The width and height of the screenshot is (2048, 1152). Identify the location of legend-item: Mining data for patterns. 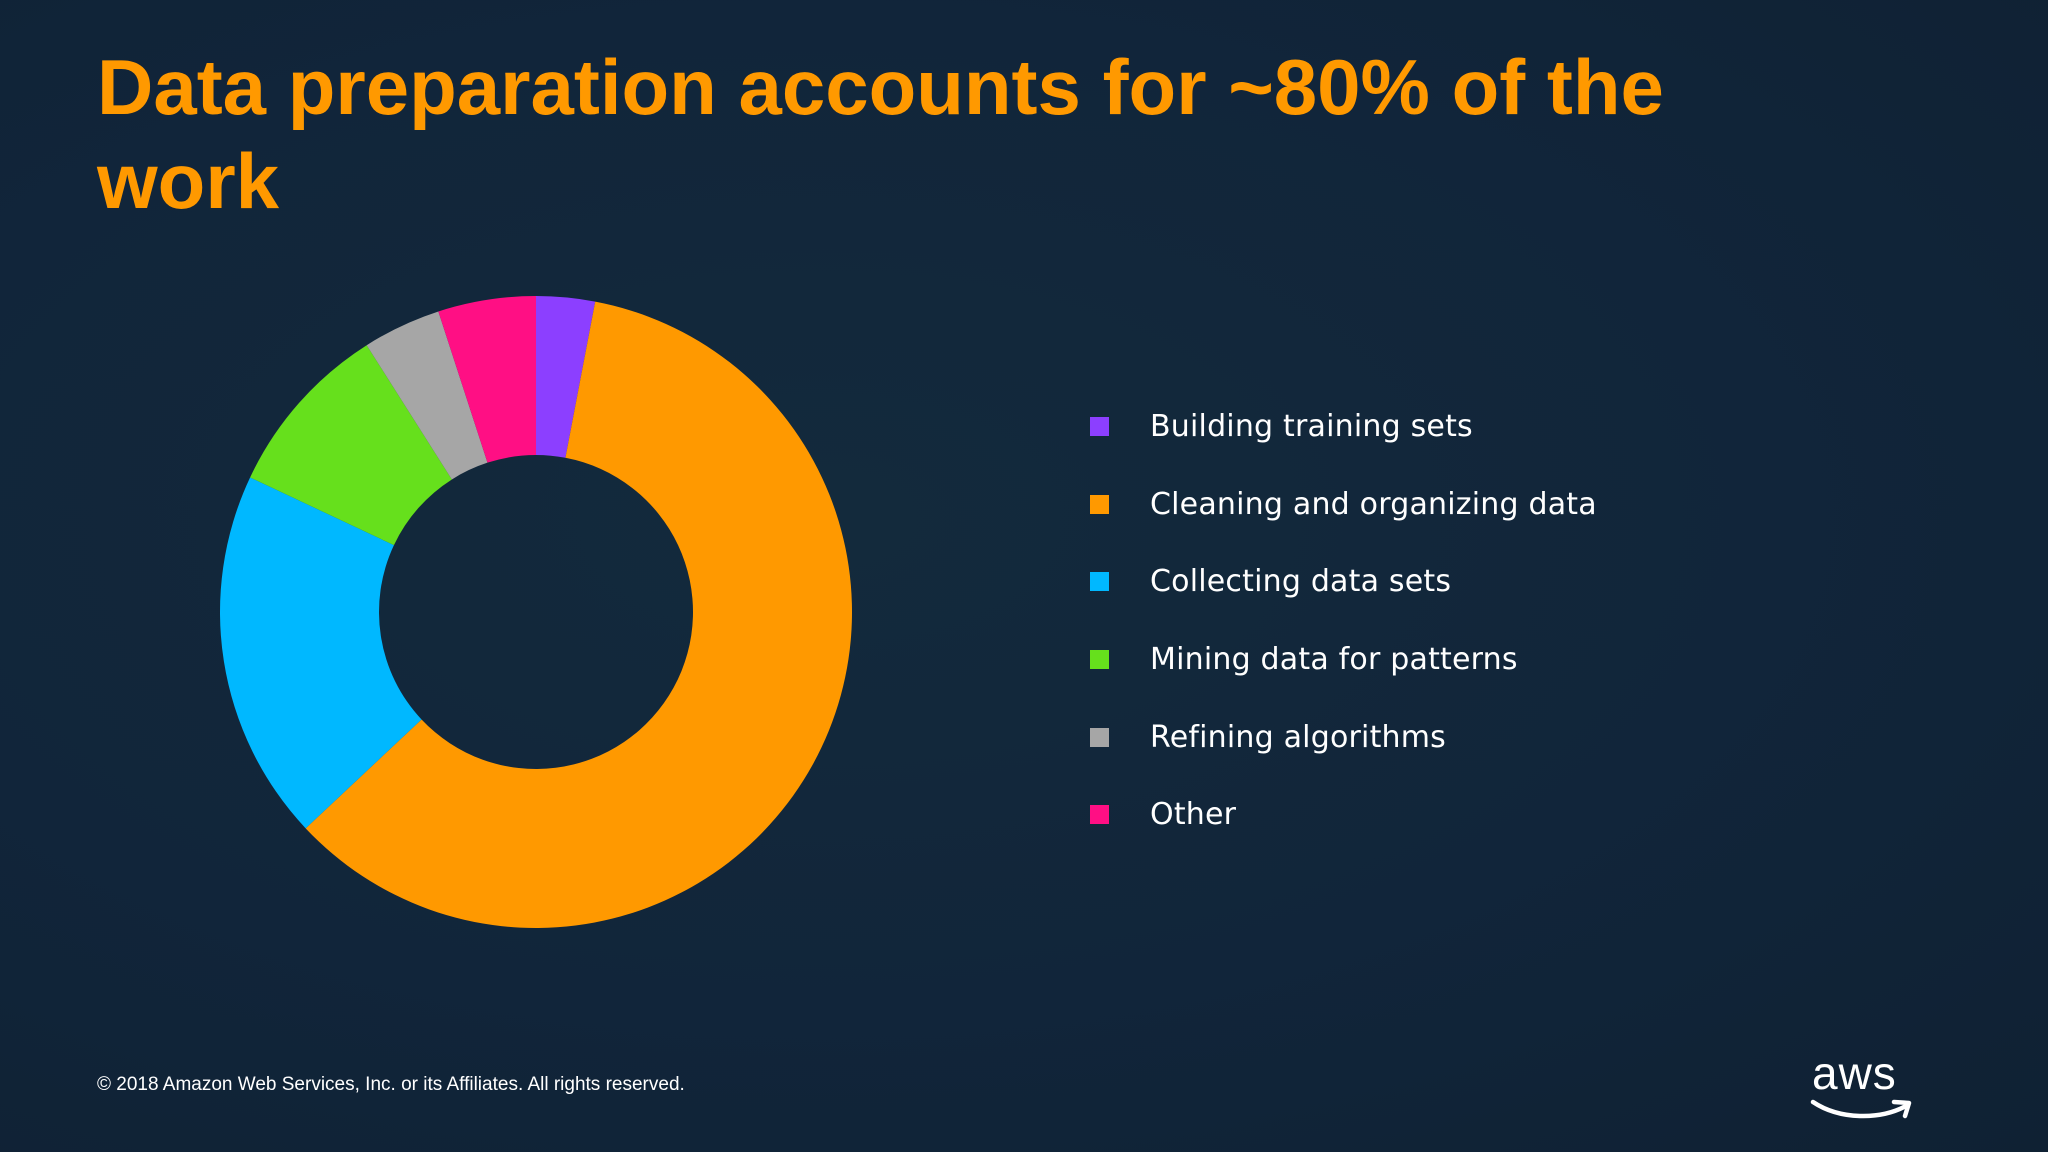
(1440, 660).